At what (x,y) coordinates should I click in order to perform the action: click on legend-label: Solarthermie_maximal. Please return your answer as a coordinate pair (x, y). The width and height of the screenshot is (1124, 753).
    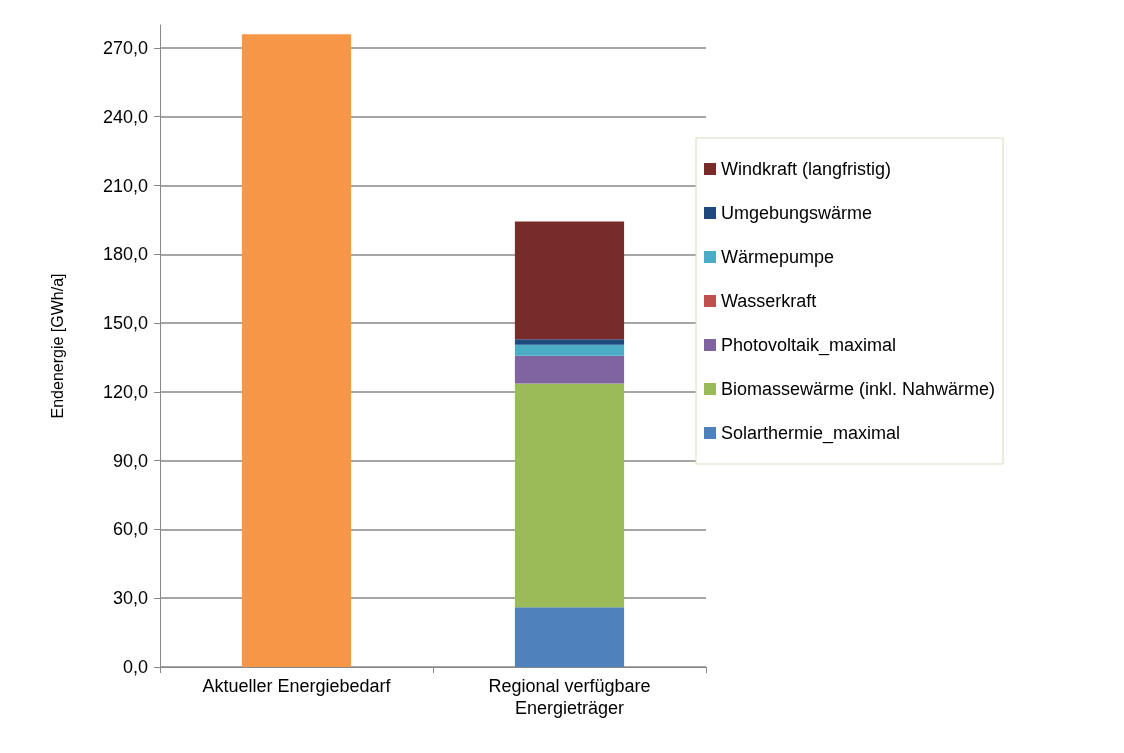
    Looking at the image, I should click on (811, 433).